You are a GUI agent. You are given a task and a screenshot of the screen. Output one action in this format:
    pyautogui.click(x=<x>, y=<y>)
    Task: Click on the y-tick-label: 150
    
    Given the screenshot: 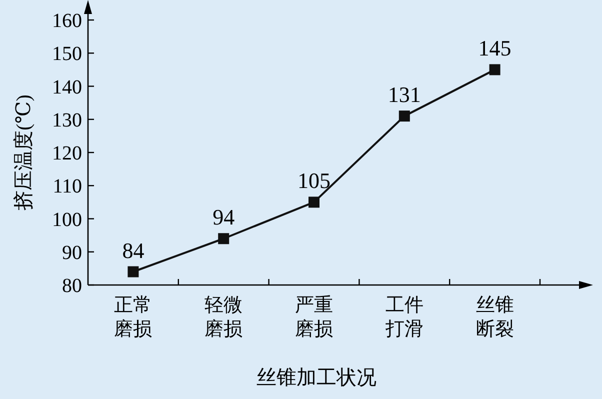 What is the action you would take?
    pyautogui.click(x=67, y=54)
    